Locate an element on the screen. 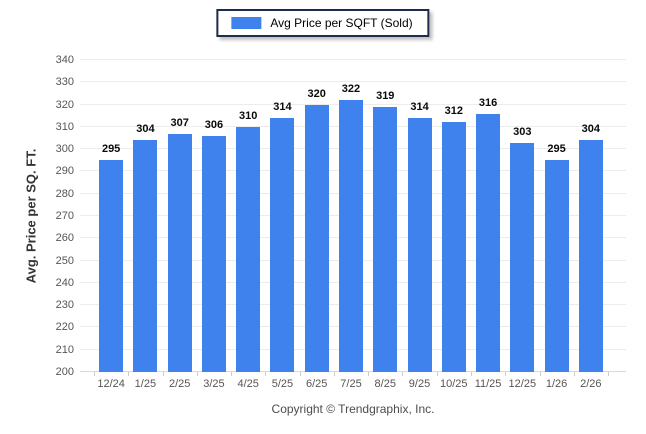 The image size is (646, 434). bar-group: 320 6/25 is located at coordinates (317, 225).